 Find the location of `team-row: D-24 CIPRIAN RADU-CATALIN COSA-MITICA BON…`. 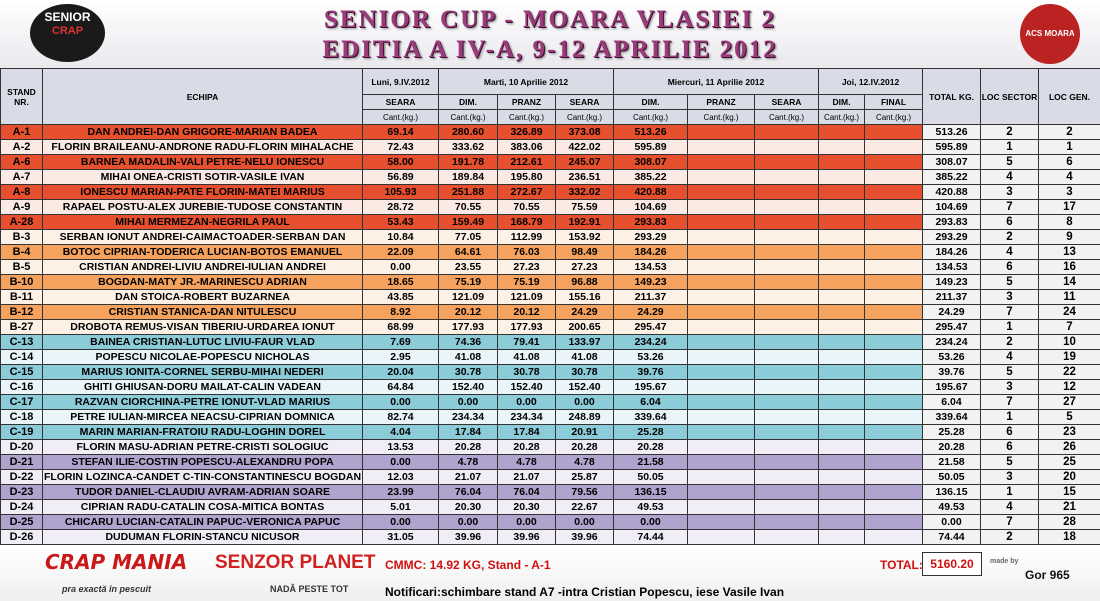

team-row: D-24 CIPRIAN RADU-CATALIN COSA-MITICA BON… is located at coordinates (550, 507).